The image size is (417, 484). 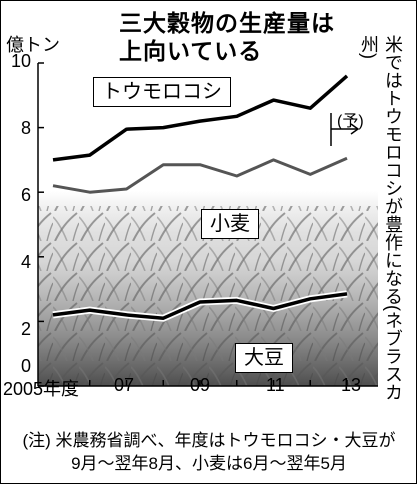 What do you see at coordinates (355, 129) in the screenshot?
I see `forecast-arrow-head` at bounding box center [355, 129].